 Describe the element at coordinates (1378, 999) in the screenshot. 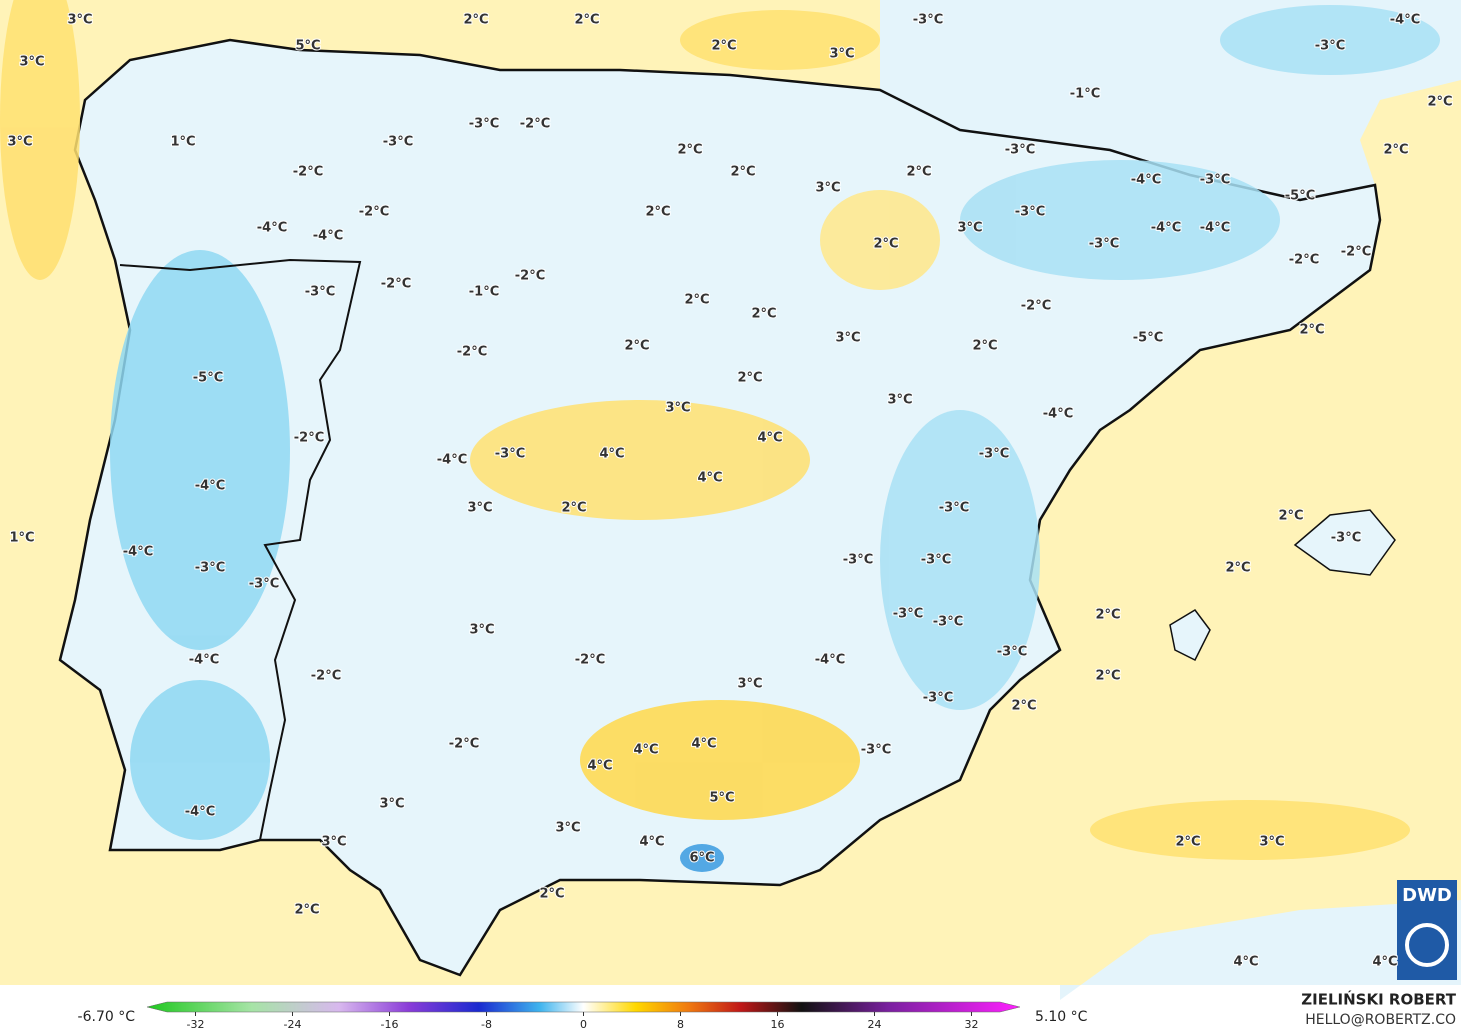

I see `author: ZIELIŃSKI ROBERT` at that location.